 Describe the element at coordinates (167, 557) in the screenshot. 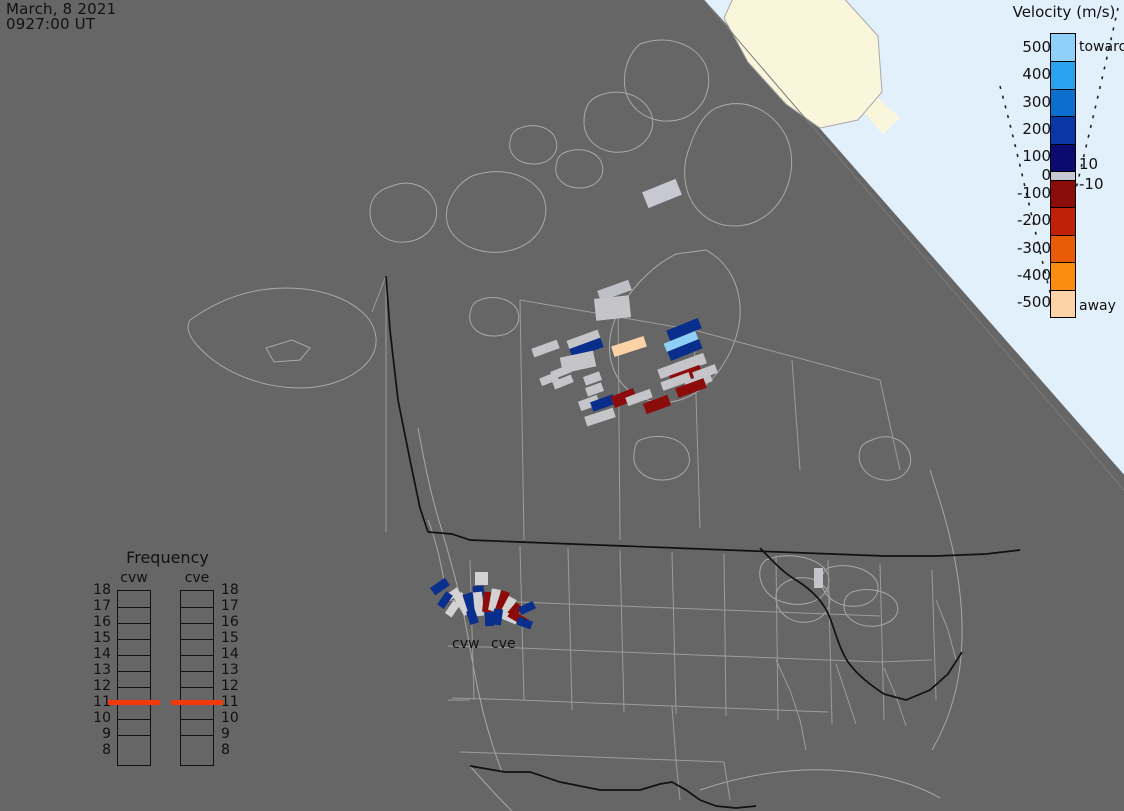

I see `frequency-legend-title: Frequency` at that location.